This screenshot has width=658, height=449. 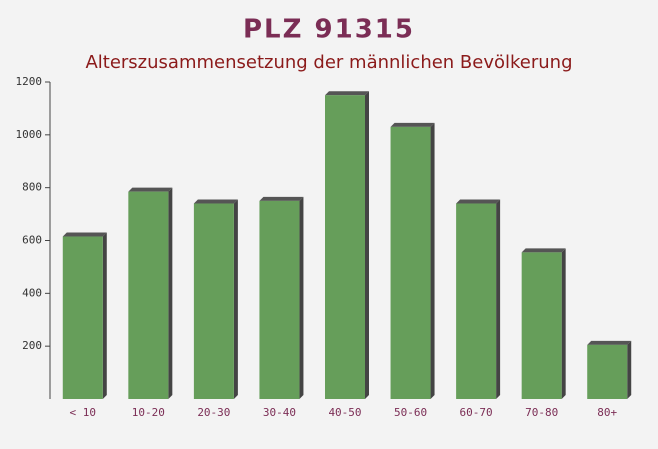 What do you see at coordinates (279, 412) in the screenshot?
I see `x-tick-label: 30-40` at bounding box center [279, 412].